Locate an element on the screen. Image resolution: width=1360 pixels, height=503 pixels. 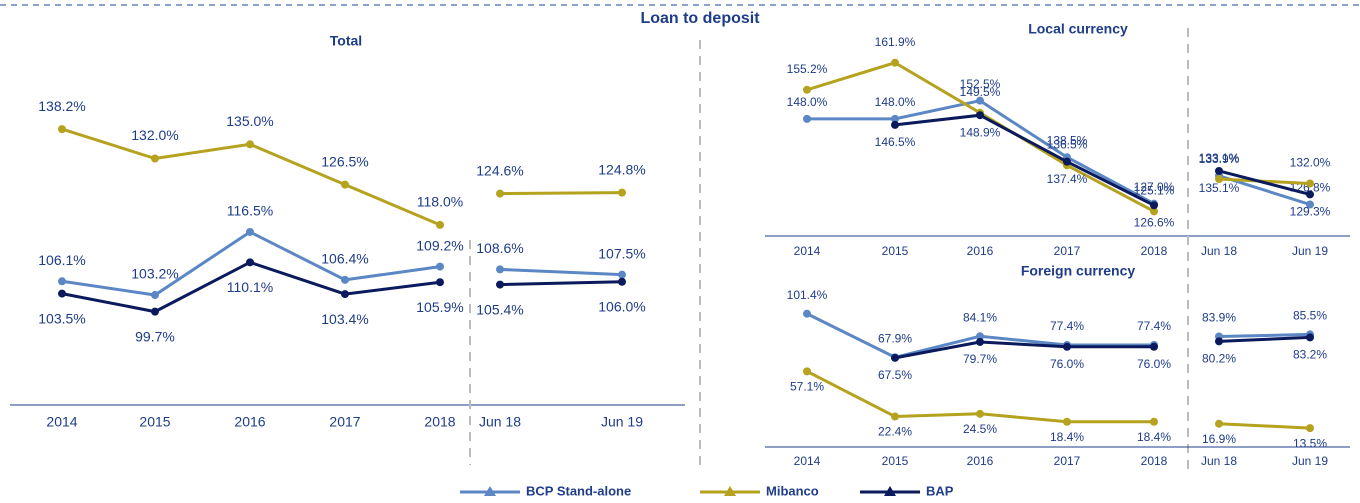
data-label: 83.2% is located at coordinates (1310, 355).